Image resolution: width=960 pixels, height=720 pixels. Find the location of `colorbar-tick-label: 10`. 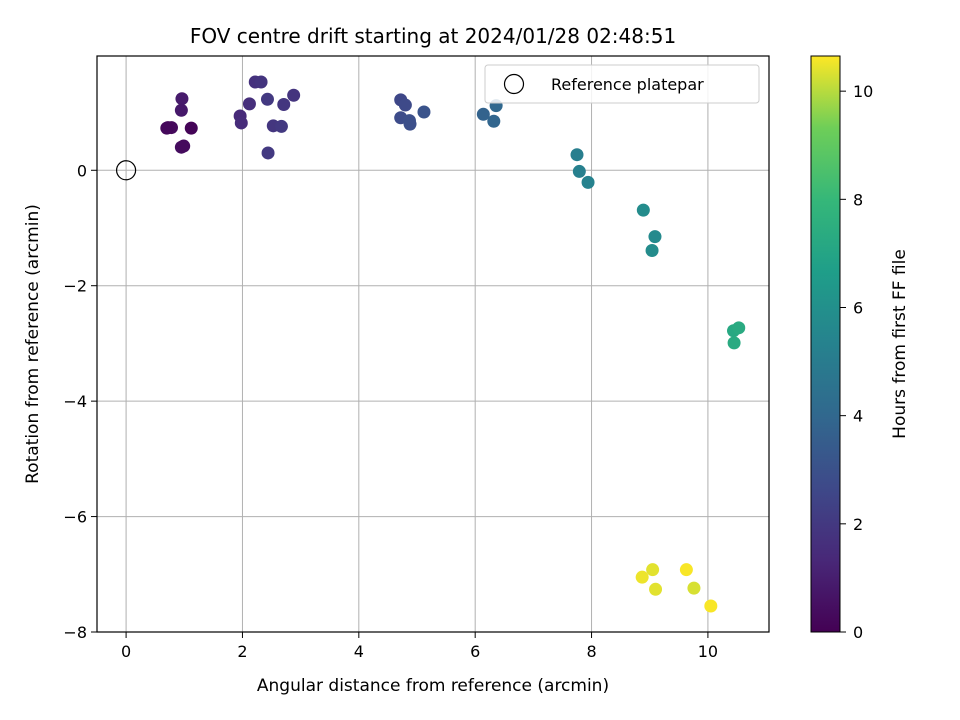

colorbar-tick-label: 10 is located at coordinates (863, 91).